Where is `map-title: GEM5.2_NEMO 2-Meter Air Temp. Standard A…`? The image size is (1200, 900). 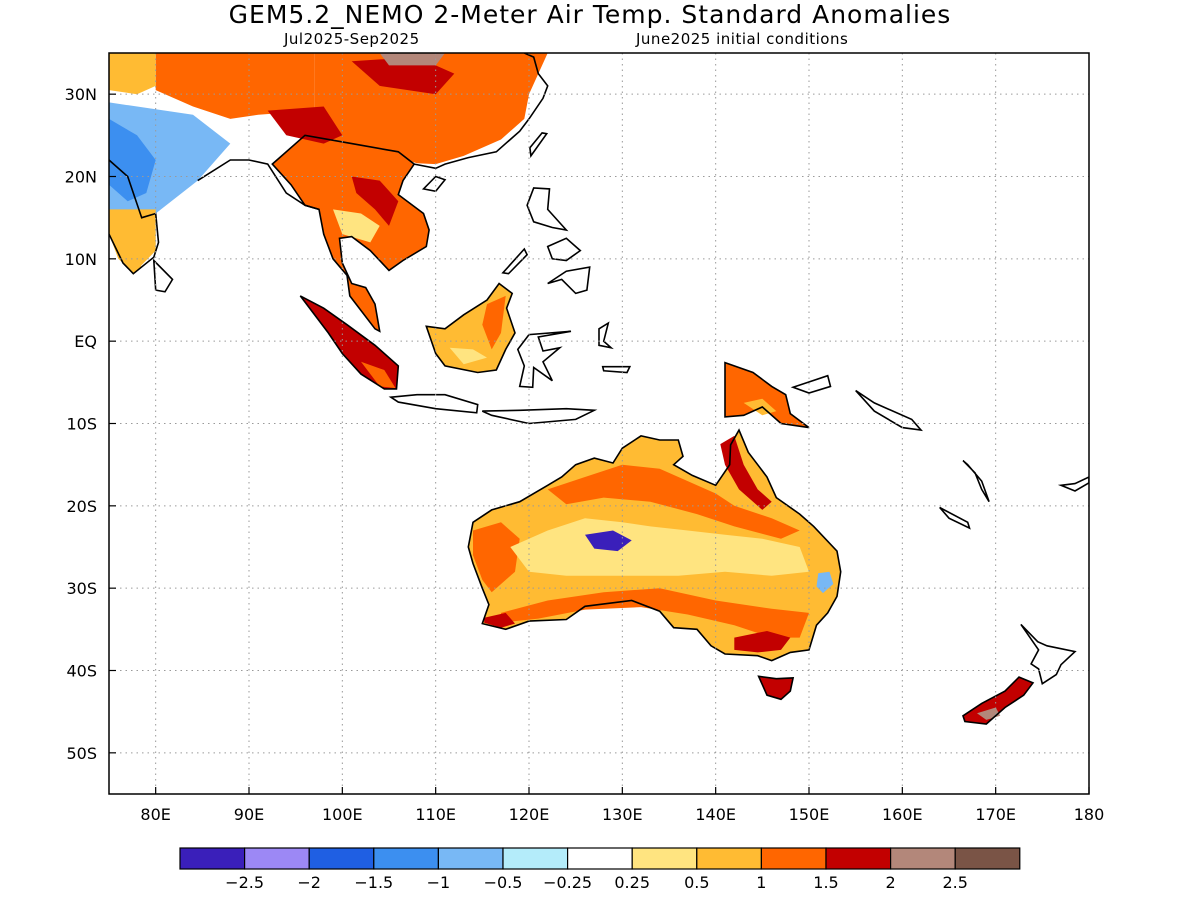 map-title: GEM5.2_NEMO 2-Meter Air Temp. Standard A… is located at coordinates (590, 14).